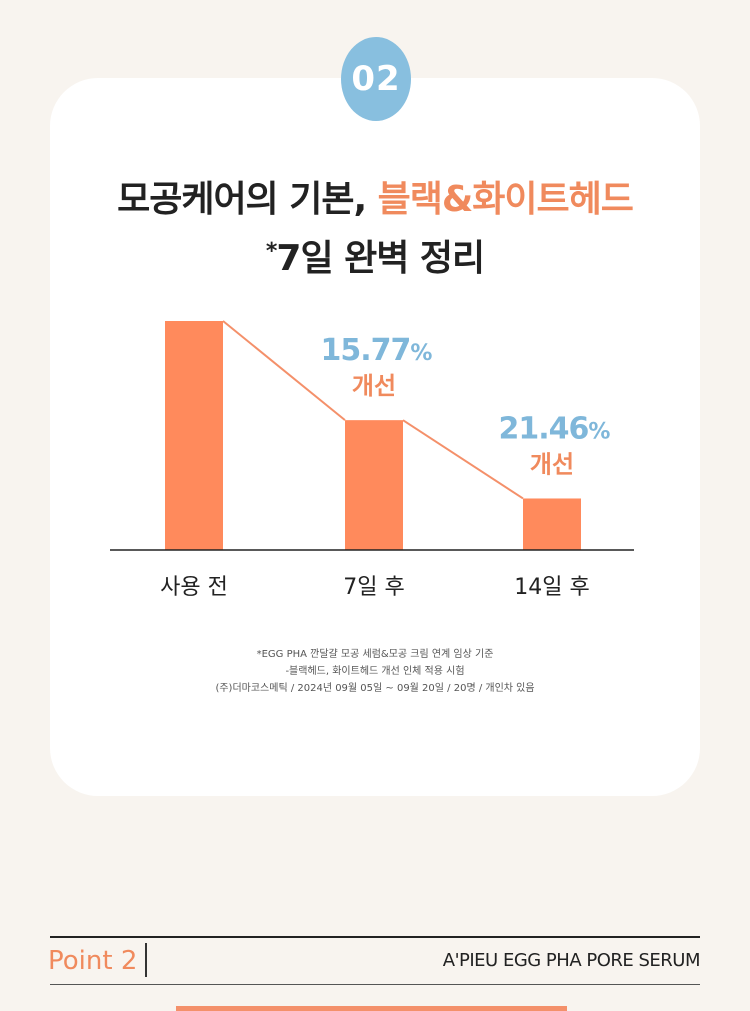 This screenshot has height=1011, width=750. I want to click on x-tick-label: 7일 후, so click(373, 587).